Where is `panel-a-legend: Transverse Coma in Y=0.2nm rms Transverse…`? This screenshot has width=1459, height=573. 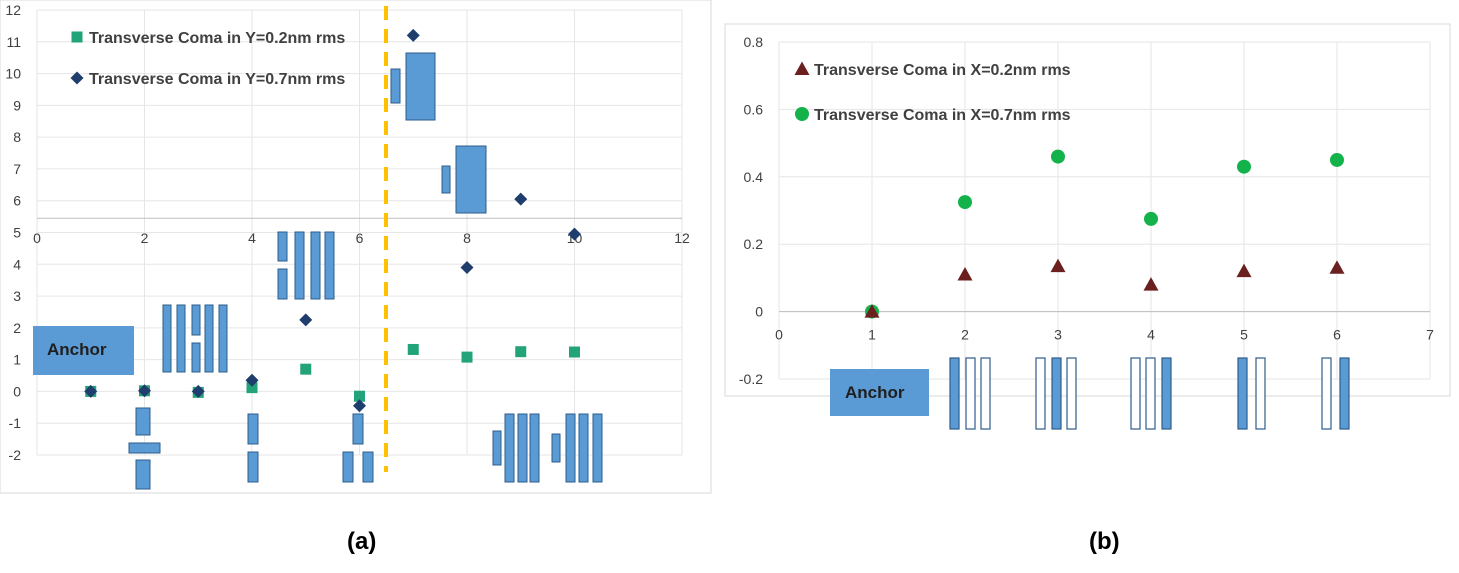 panel-a-legend: Transverse Coma in Y=0.2nm rms Transverse… is located at coordinates (207, 59).